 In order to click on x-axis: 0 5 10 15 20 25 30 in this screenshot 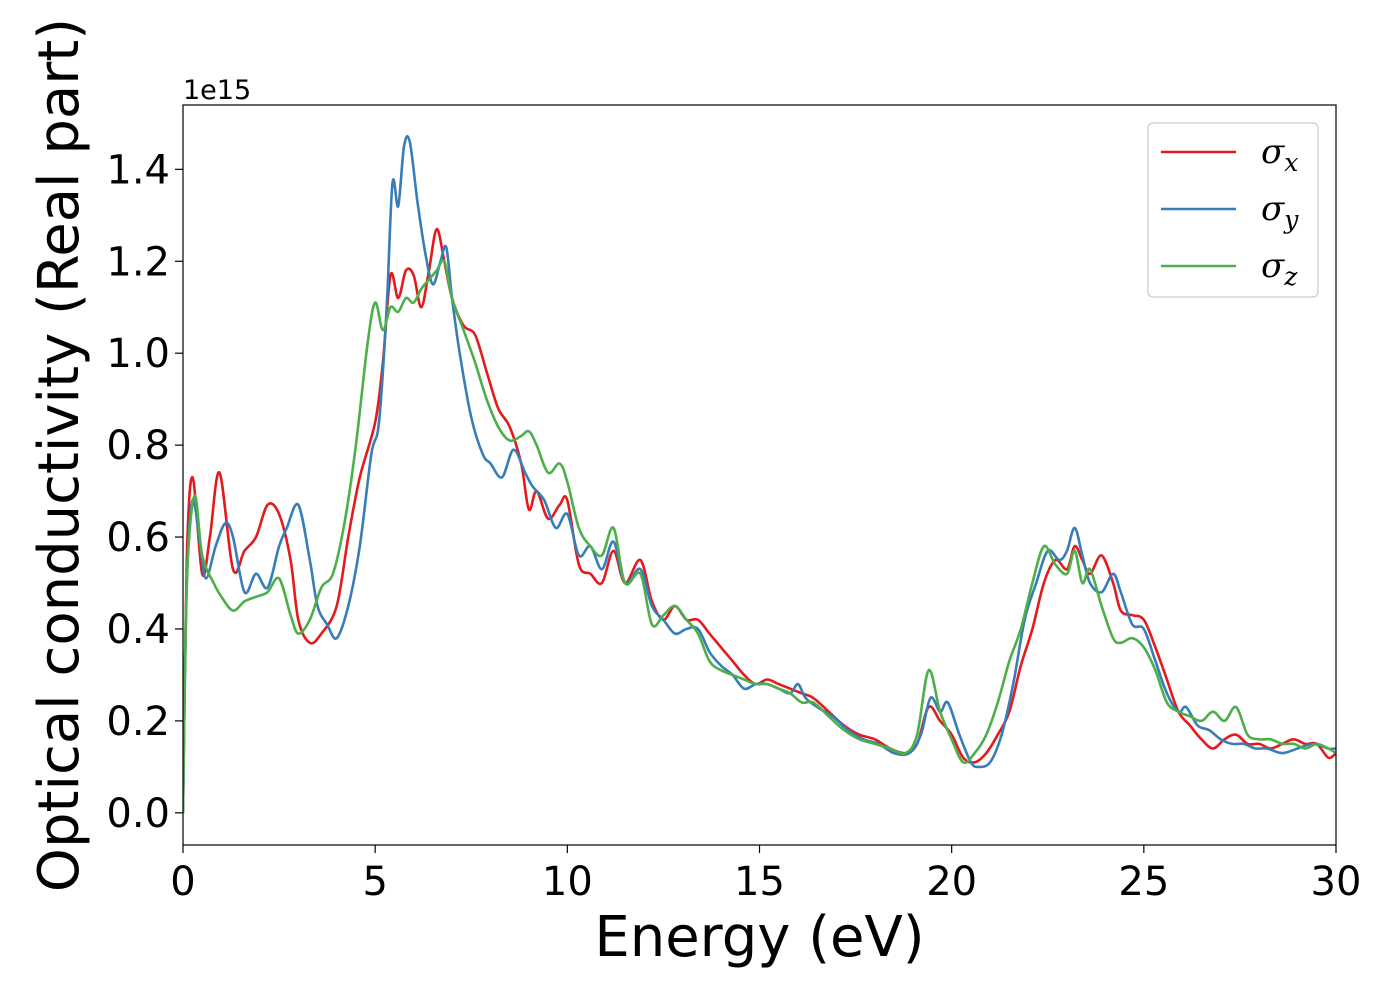, I will do `click(765, 875)`.